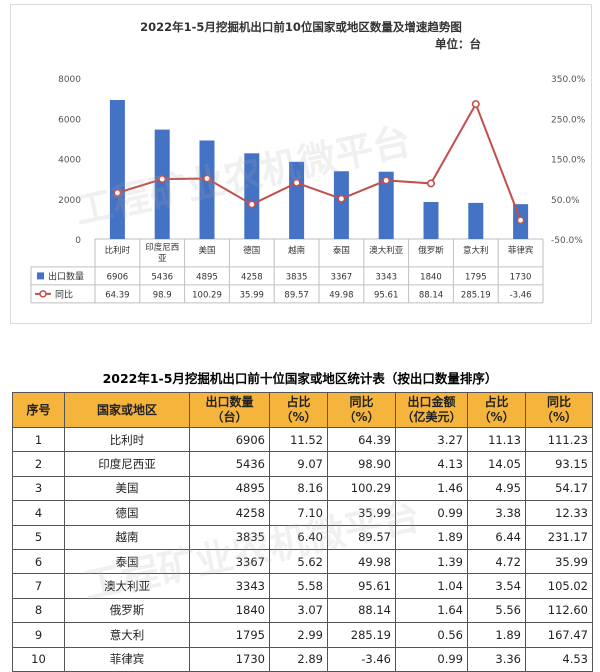 The image size is (600, 672). What do you see at coordinates (341, 295) in the screenshot?
I see `data-table-value-line: 49.98` at bounding box center [341, 295].